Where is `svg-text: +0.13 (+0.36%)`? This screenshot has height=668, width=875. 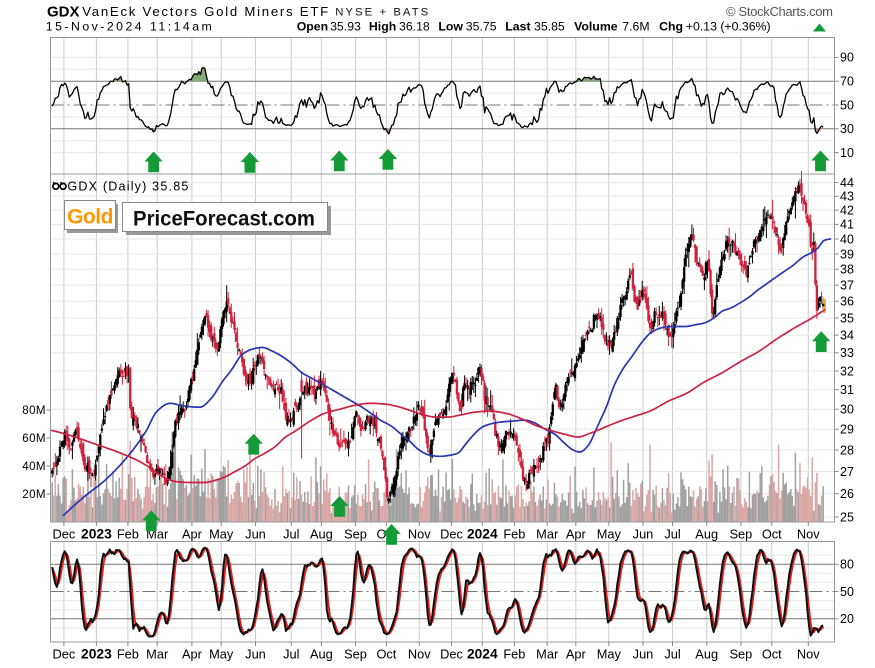
svg-text: +0.13 (+0.36%) is located at coordinates (728, 27).